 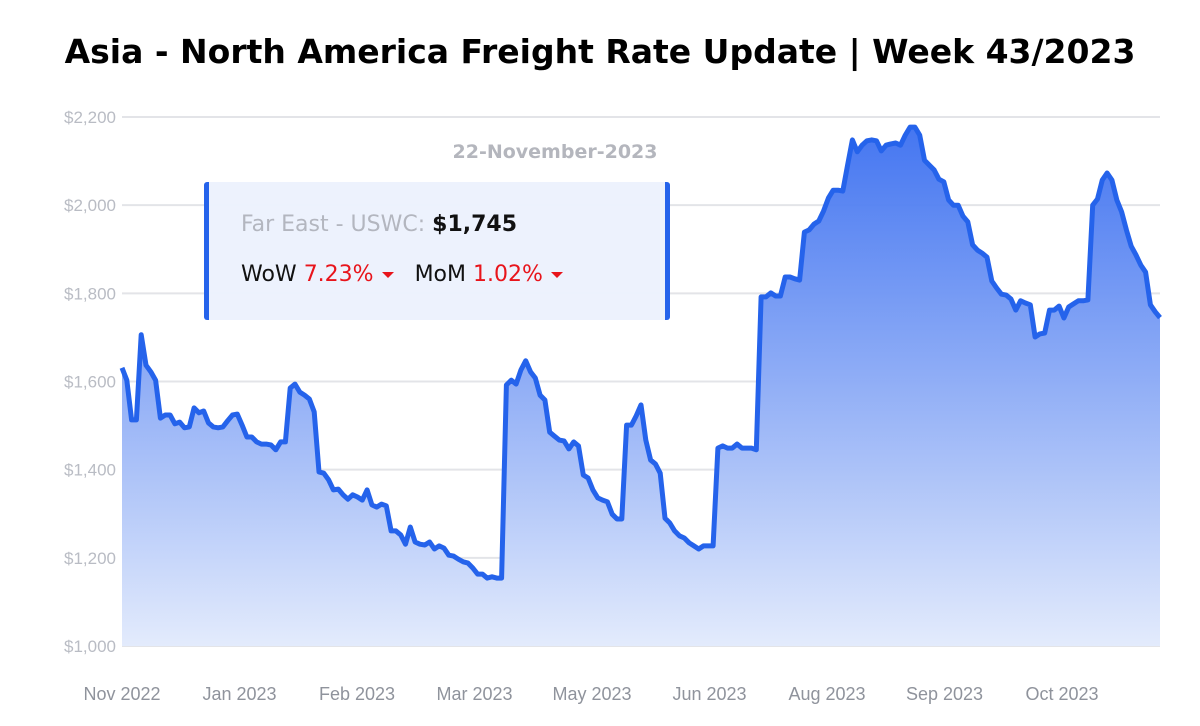 I want to click on y-tick-label: $1,800, so click(x=90, y=293).